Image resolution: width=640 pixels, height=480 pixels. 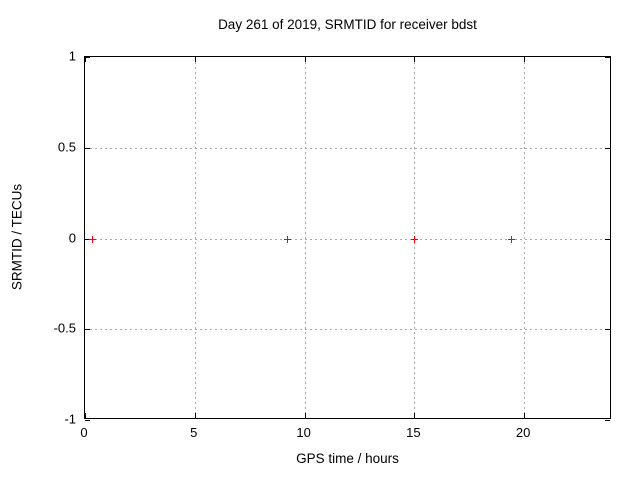 What do you see at coordinates (72, 56) in the screenshot?
I see `y-tick-label: 1` at bounding box center [72, 56].